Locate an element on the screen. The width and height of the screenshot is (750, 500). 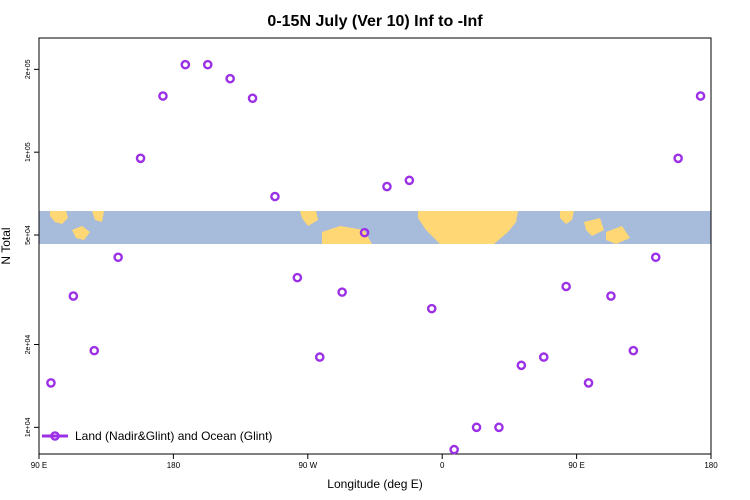
world-map-band is located at coordinates (375, 227).